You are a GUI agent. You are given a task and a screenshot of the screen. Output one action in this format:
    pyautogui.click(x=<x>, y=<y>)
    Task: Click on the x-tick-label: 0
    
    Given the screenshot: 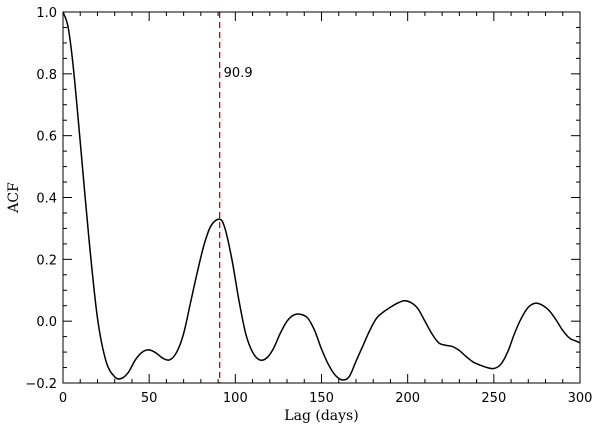 What is the action you would take?
    pyautogui.click(x=63, y=398)
    